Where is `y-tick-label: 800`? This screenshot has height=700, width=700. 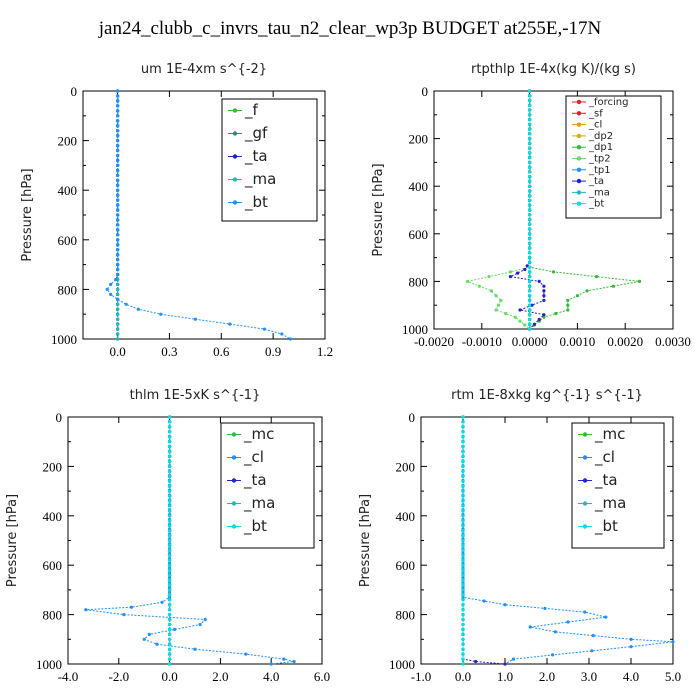
y-tick-label: 800 is located at coordinates (68, 289).